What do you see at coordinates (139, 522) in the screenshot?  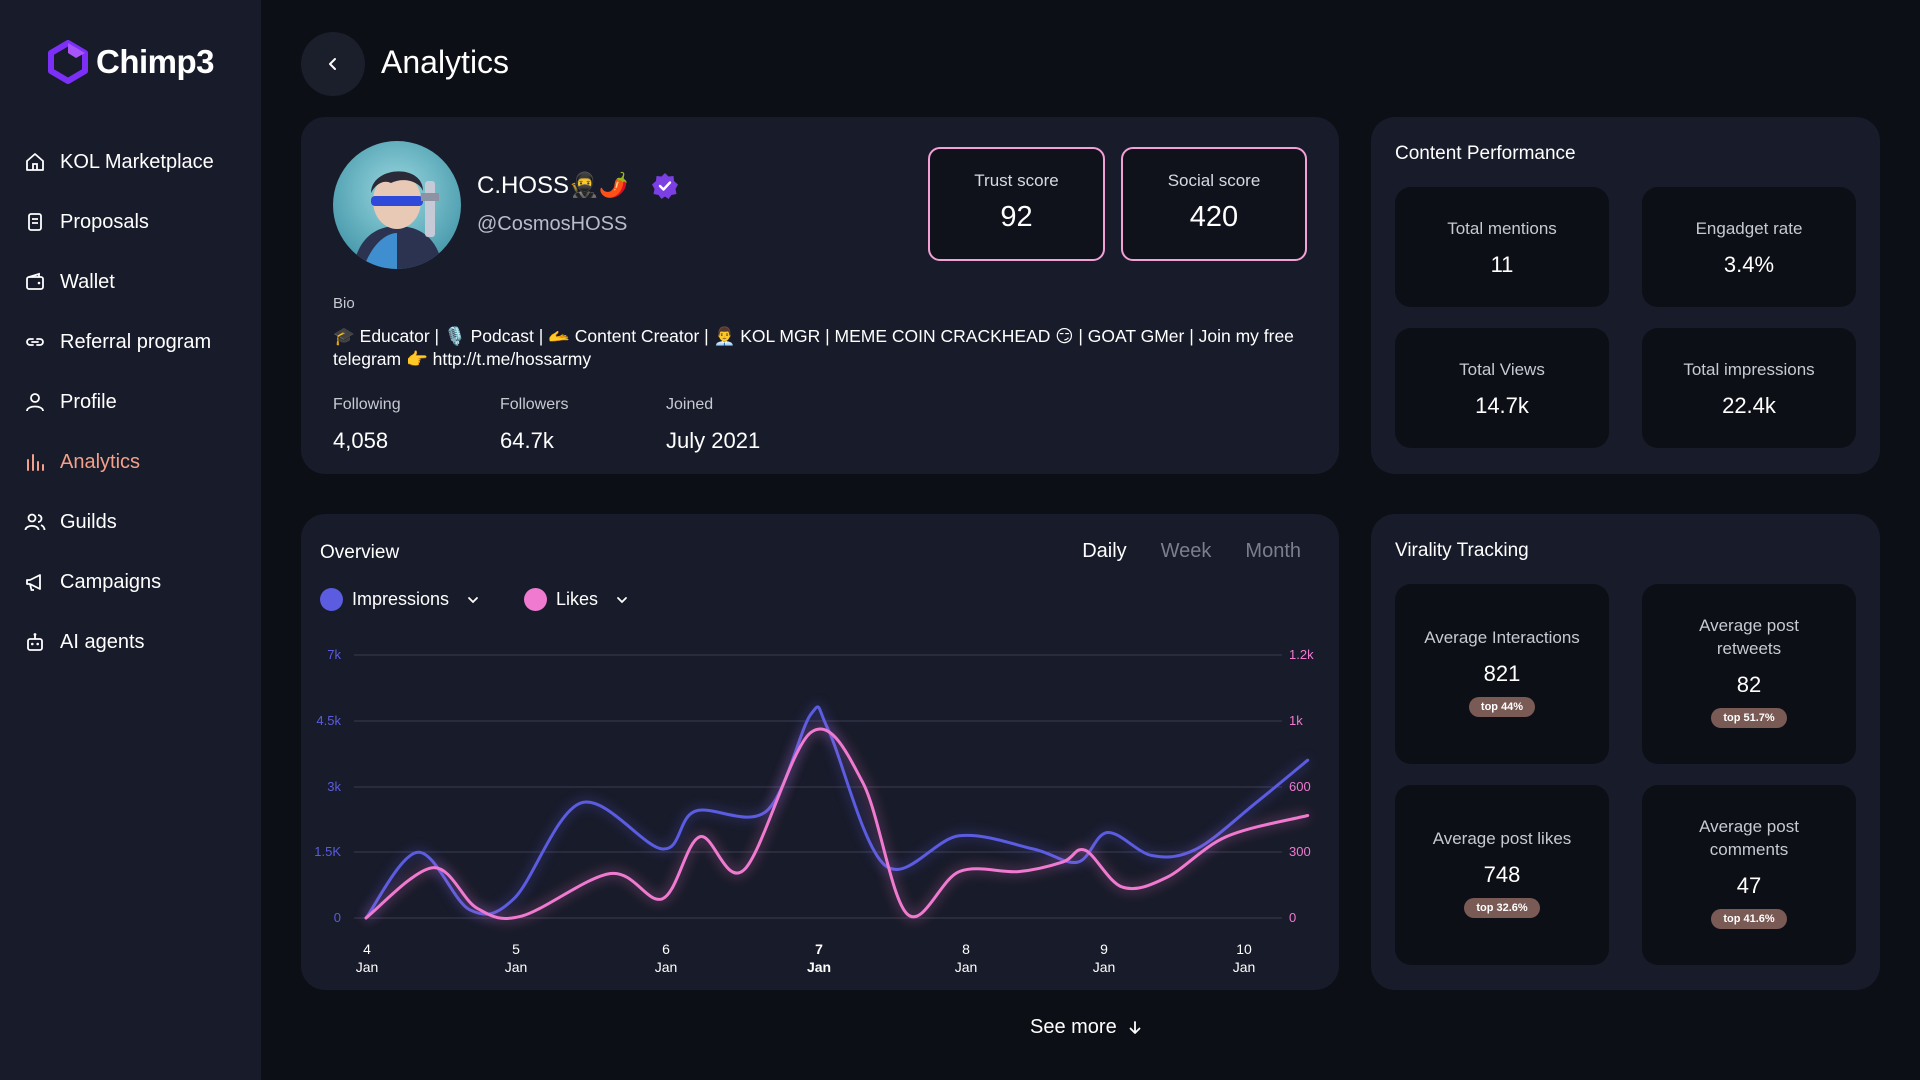 I see `sidebar-item-guilds: Guilds` at bounding box center [139, 522].